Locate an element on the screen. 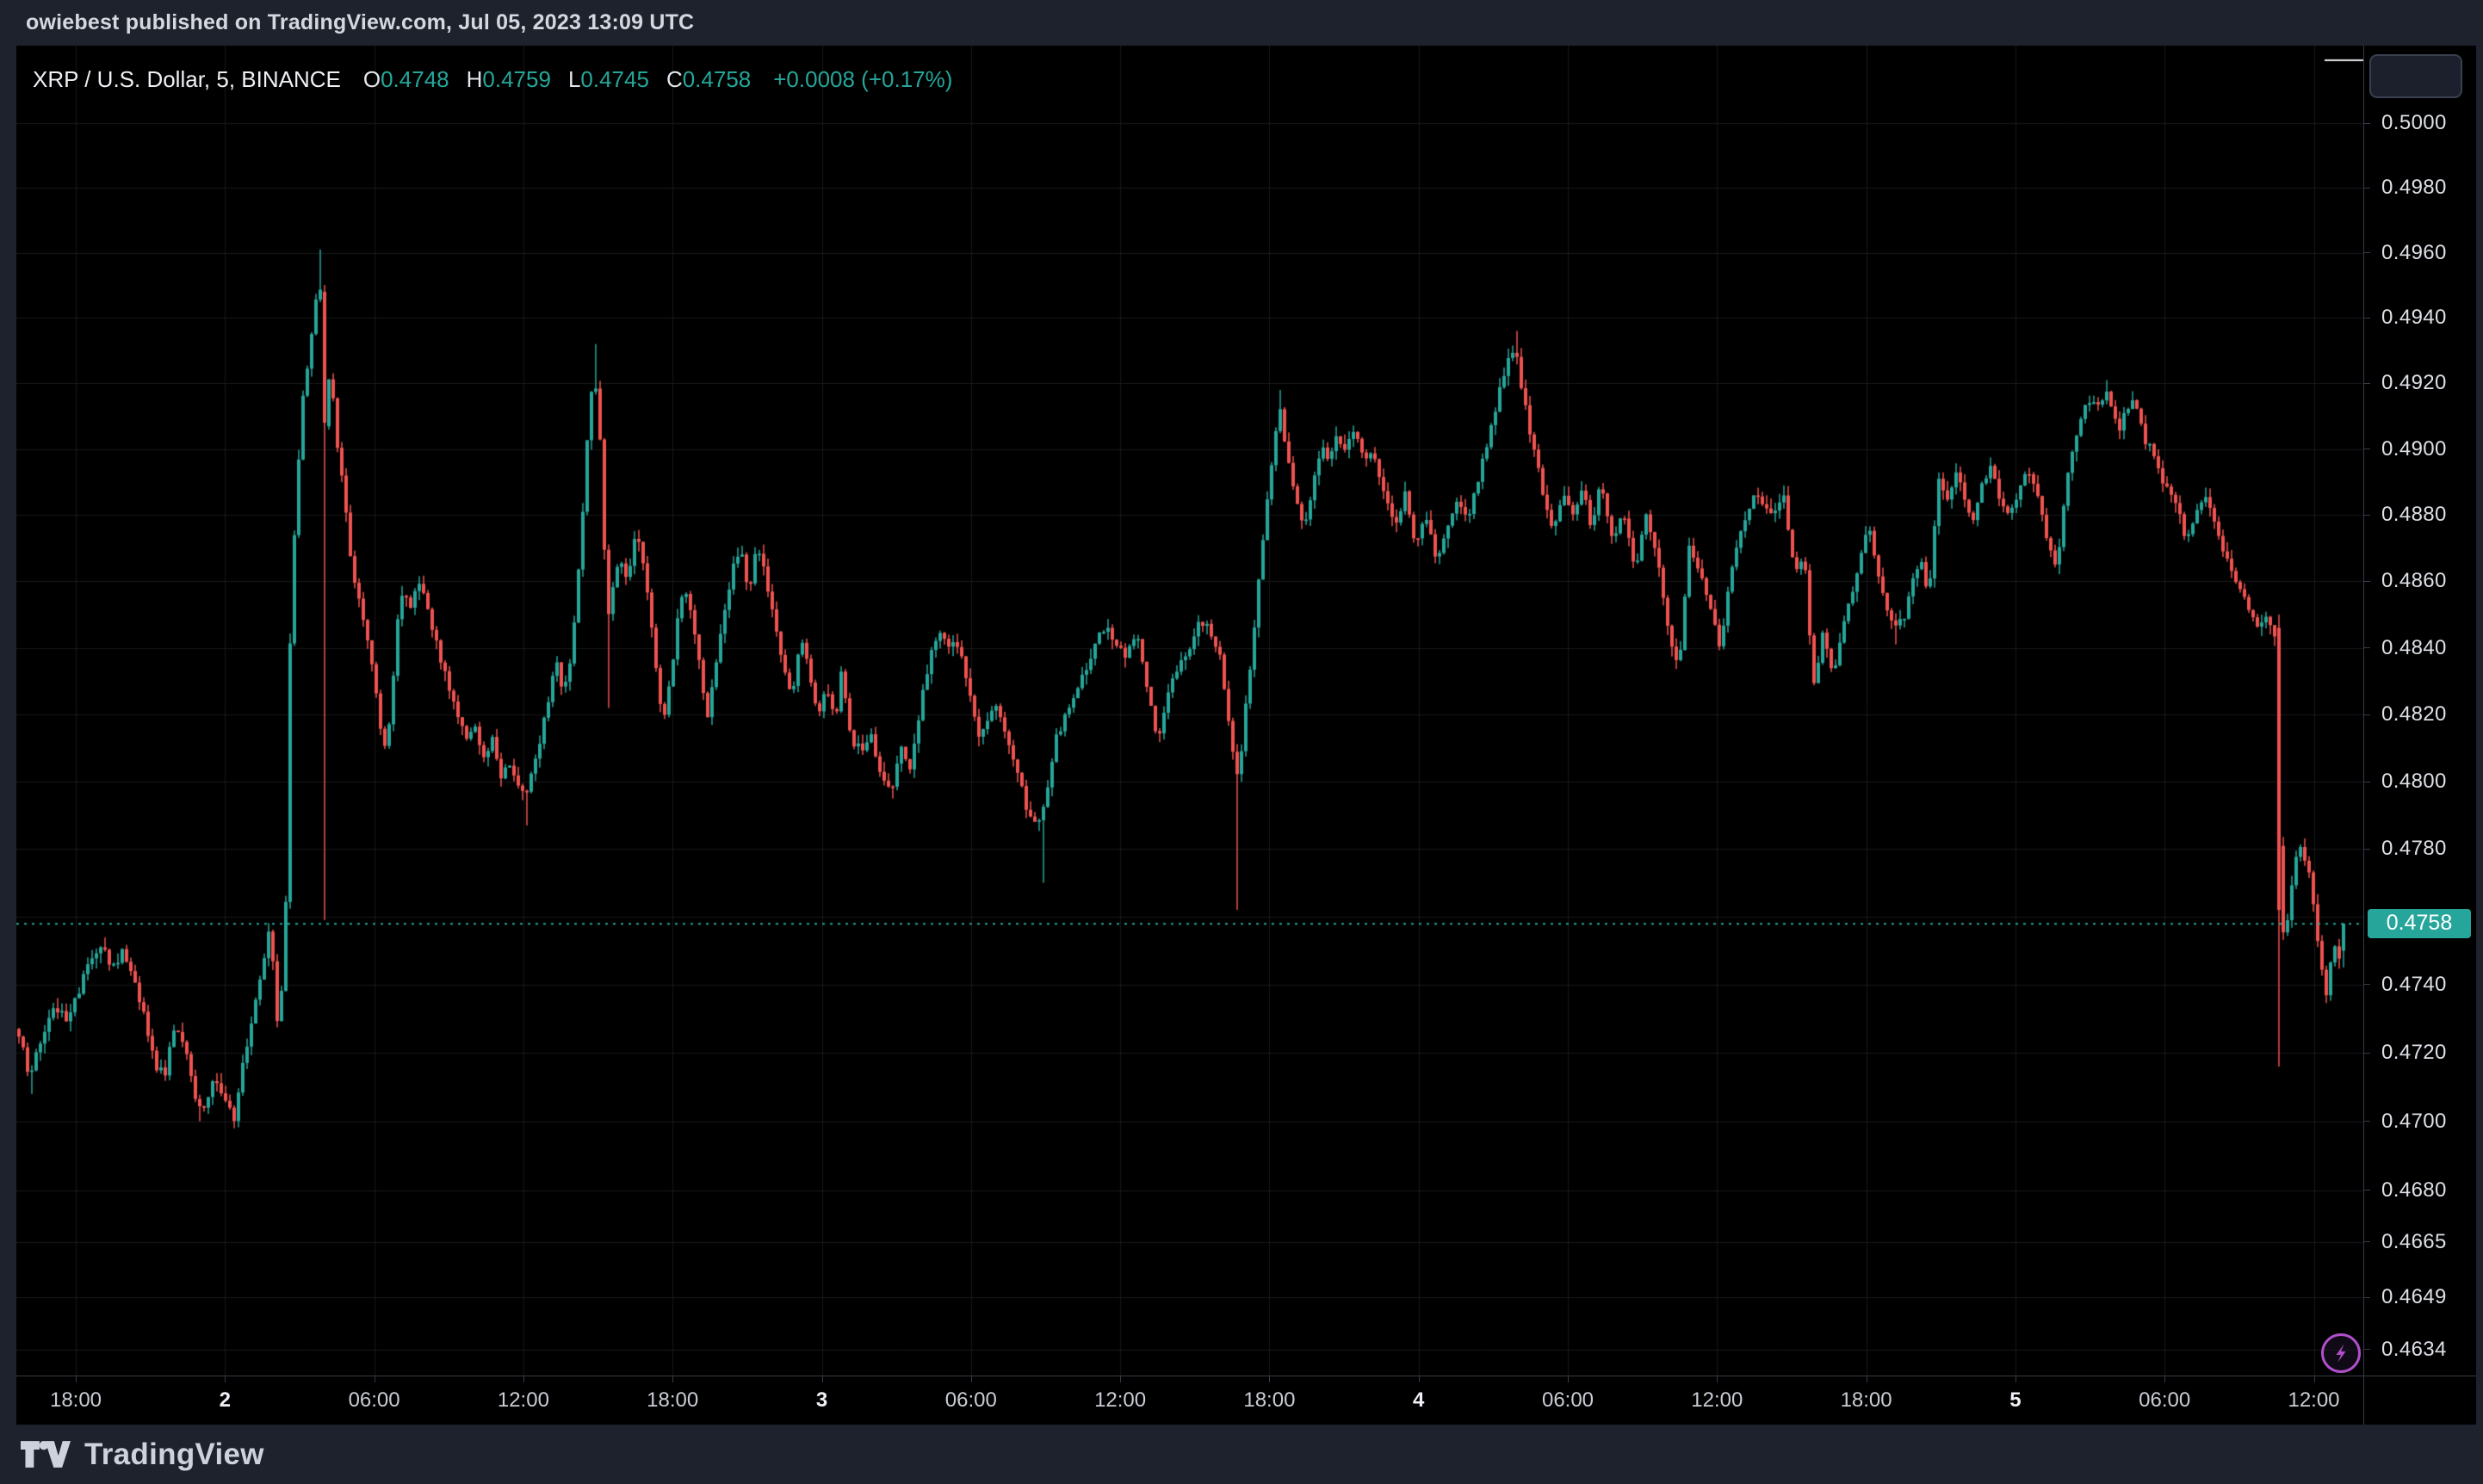  time-tick-label-day: 3 is located at coordinates (821, 1400).